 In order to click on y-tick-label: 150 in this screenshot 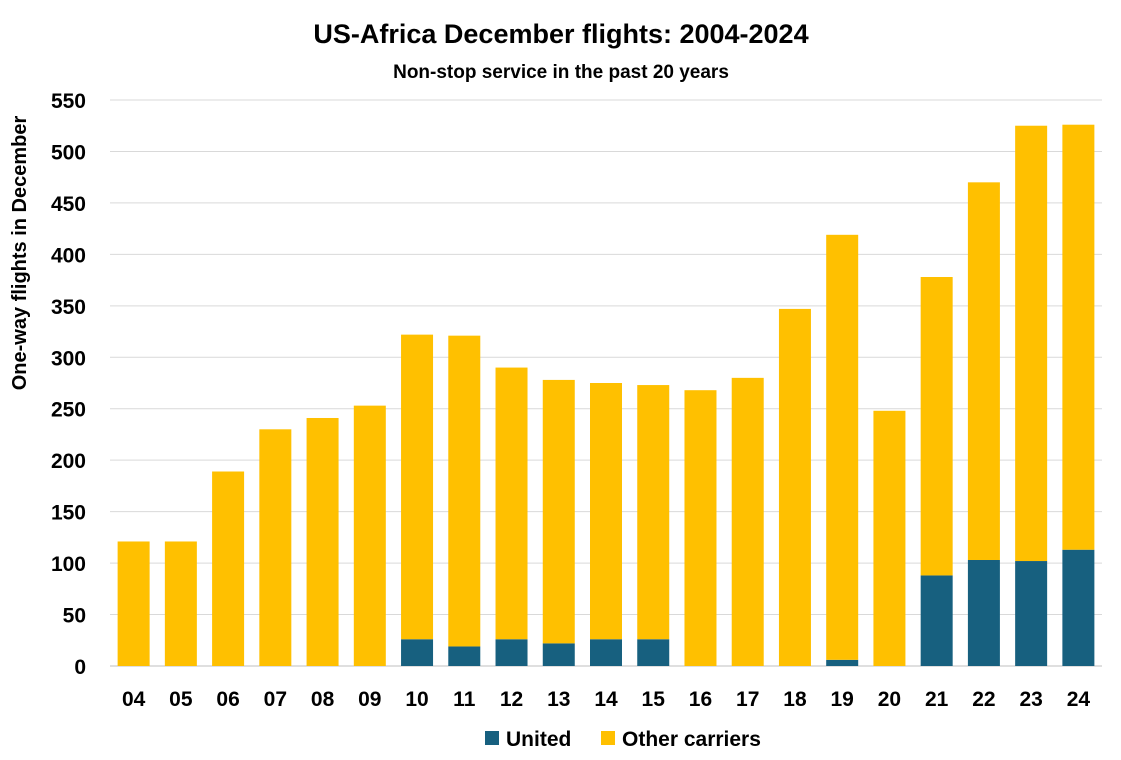, I will do `click(68, 513)`.